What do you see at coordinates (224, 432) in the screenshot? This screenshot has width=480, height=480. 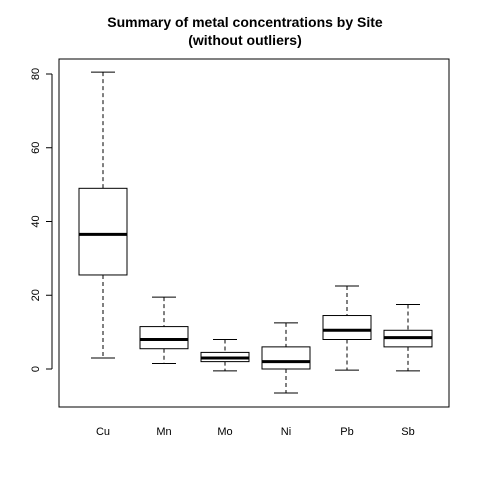 I see `x-tick-label: Mo` at bounding box center [224, 432].